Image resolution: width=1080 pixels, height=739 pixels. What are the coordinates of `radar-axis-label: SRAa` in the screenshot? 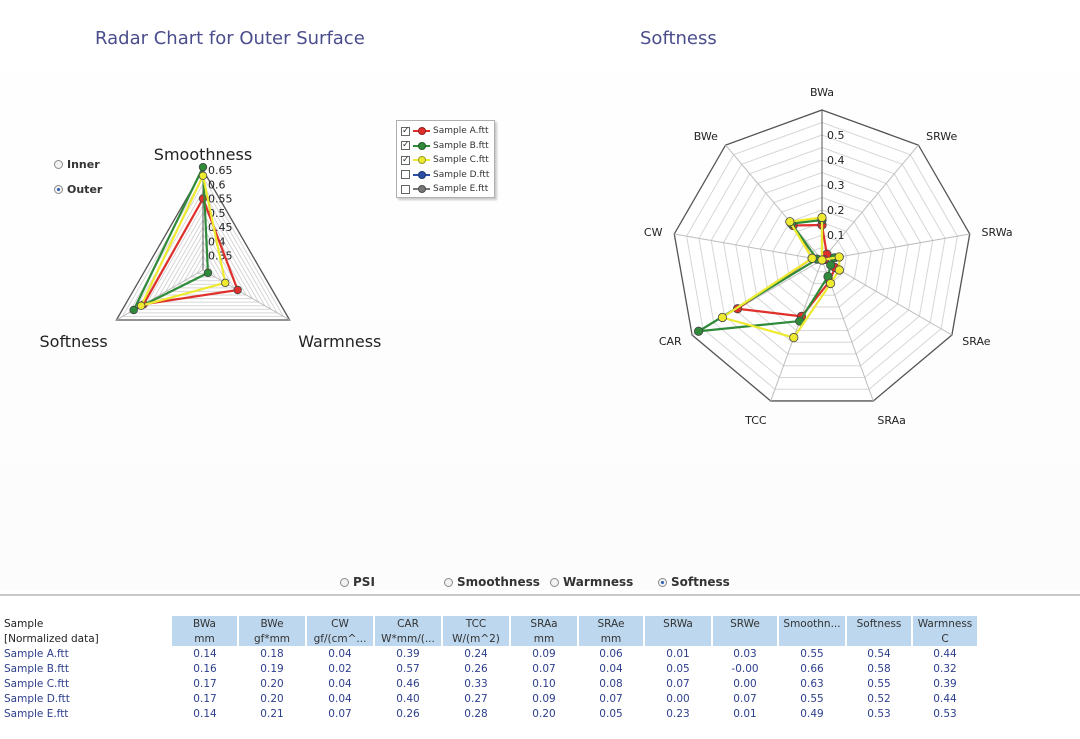 It's located at (891, 420).